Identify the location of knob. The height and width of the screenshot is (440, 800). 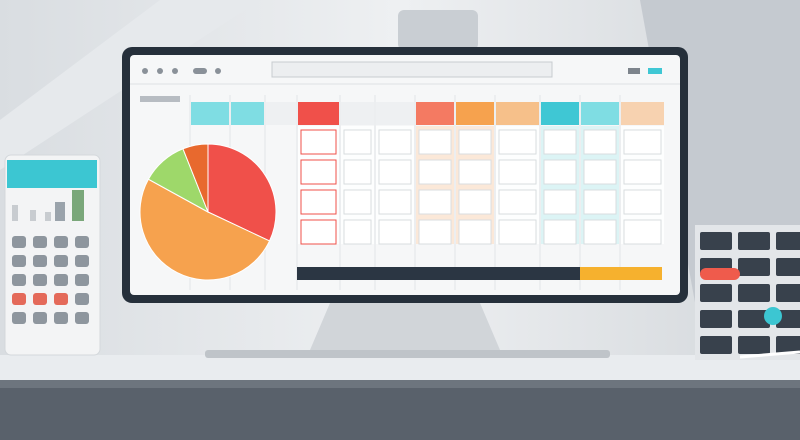
(773, 316).